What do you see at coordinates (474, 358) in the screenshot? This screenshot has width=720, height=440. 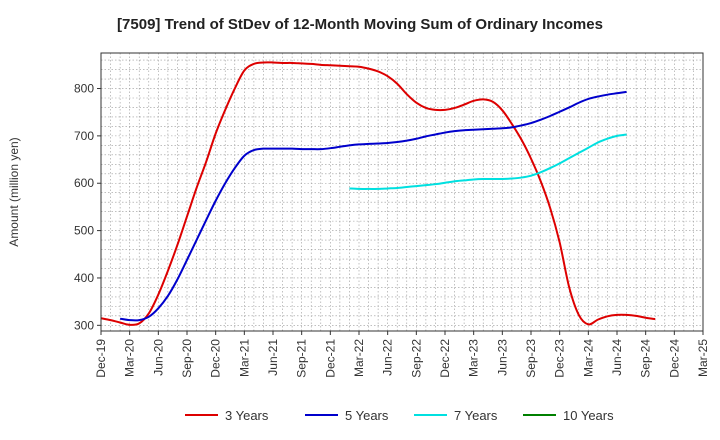 I see `x-tick-label: Mar-23` at bounding box center [474, 358].